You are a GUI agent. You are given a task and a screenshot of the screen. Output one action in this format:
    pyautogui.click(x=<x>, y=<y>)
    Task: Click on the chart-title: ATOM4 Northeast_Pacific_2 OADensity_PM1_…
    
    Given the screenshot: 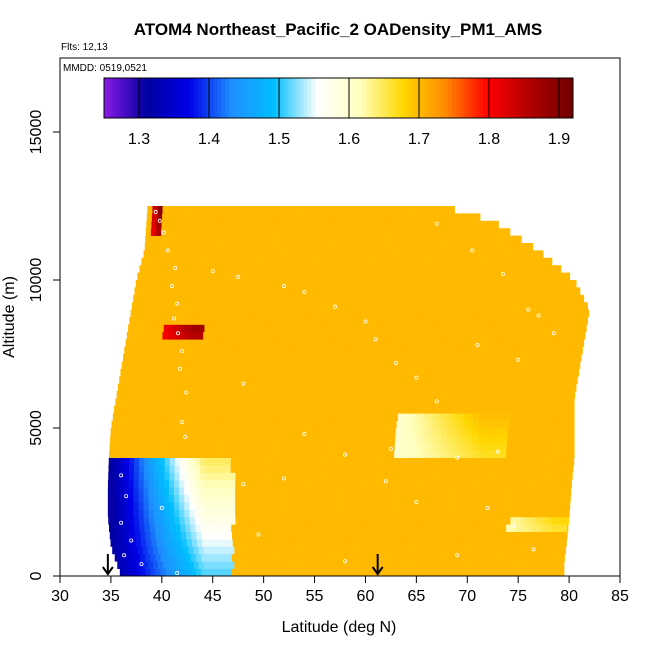 What is the action you would take?
    pyautogui.click(x=338, y=29)
    